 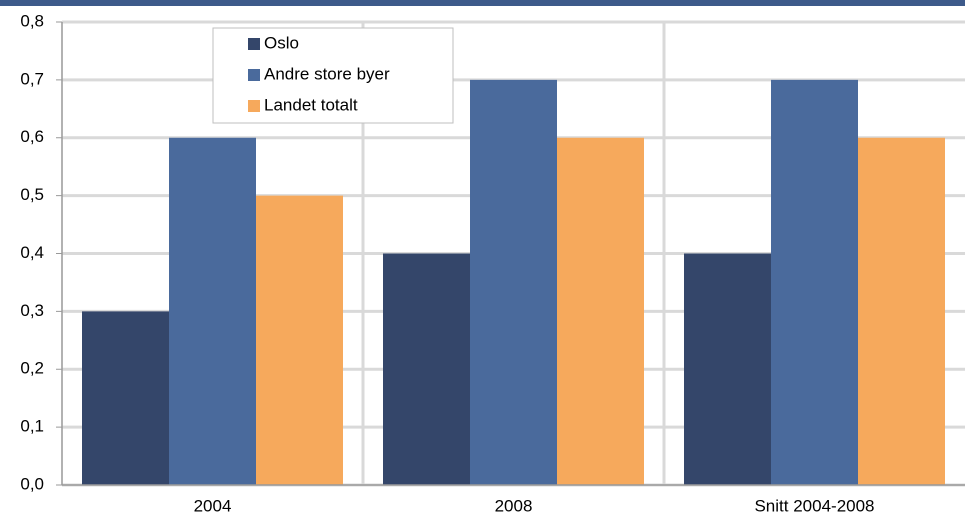 I want to click on legend-label: Andre store byer, so click(x=327, y=73).